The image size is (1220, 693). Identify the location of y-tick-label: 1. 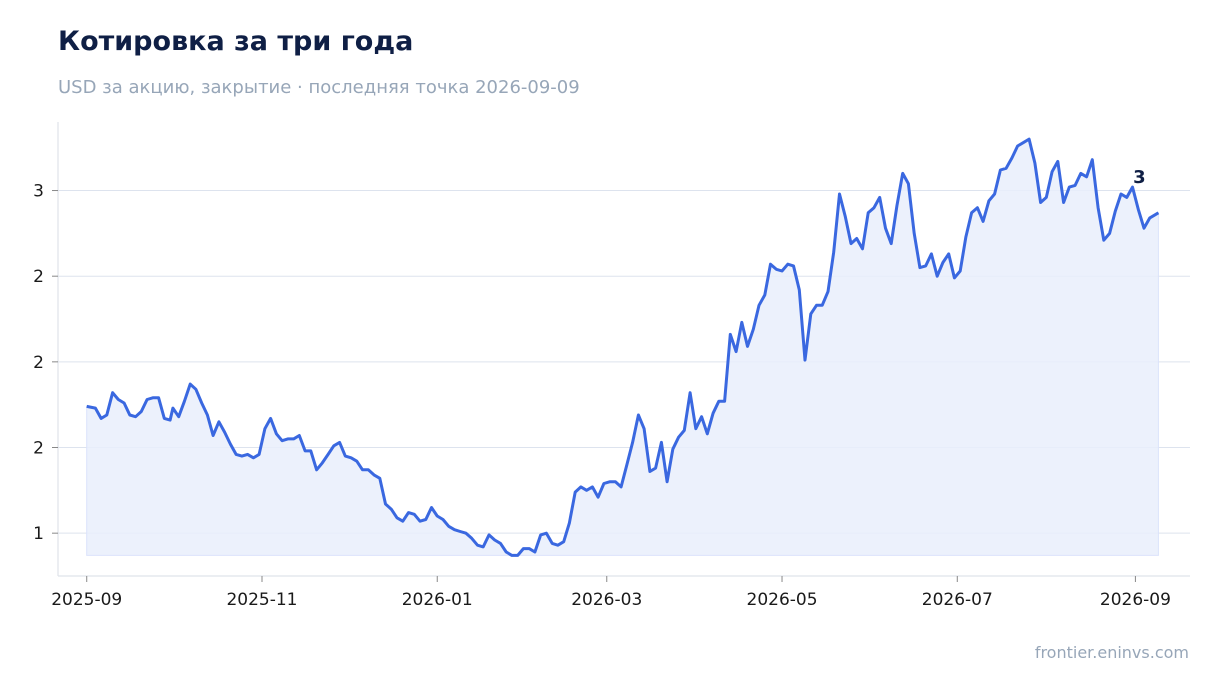
(38, 534).